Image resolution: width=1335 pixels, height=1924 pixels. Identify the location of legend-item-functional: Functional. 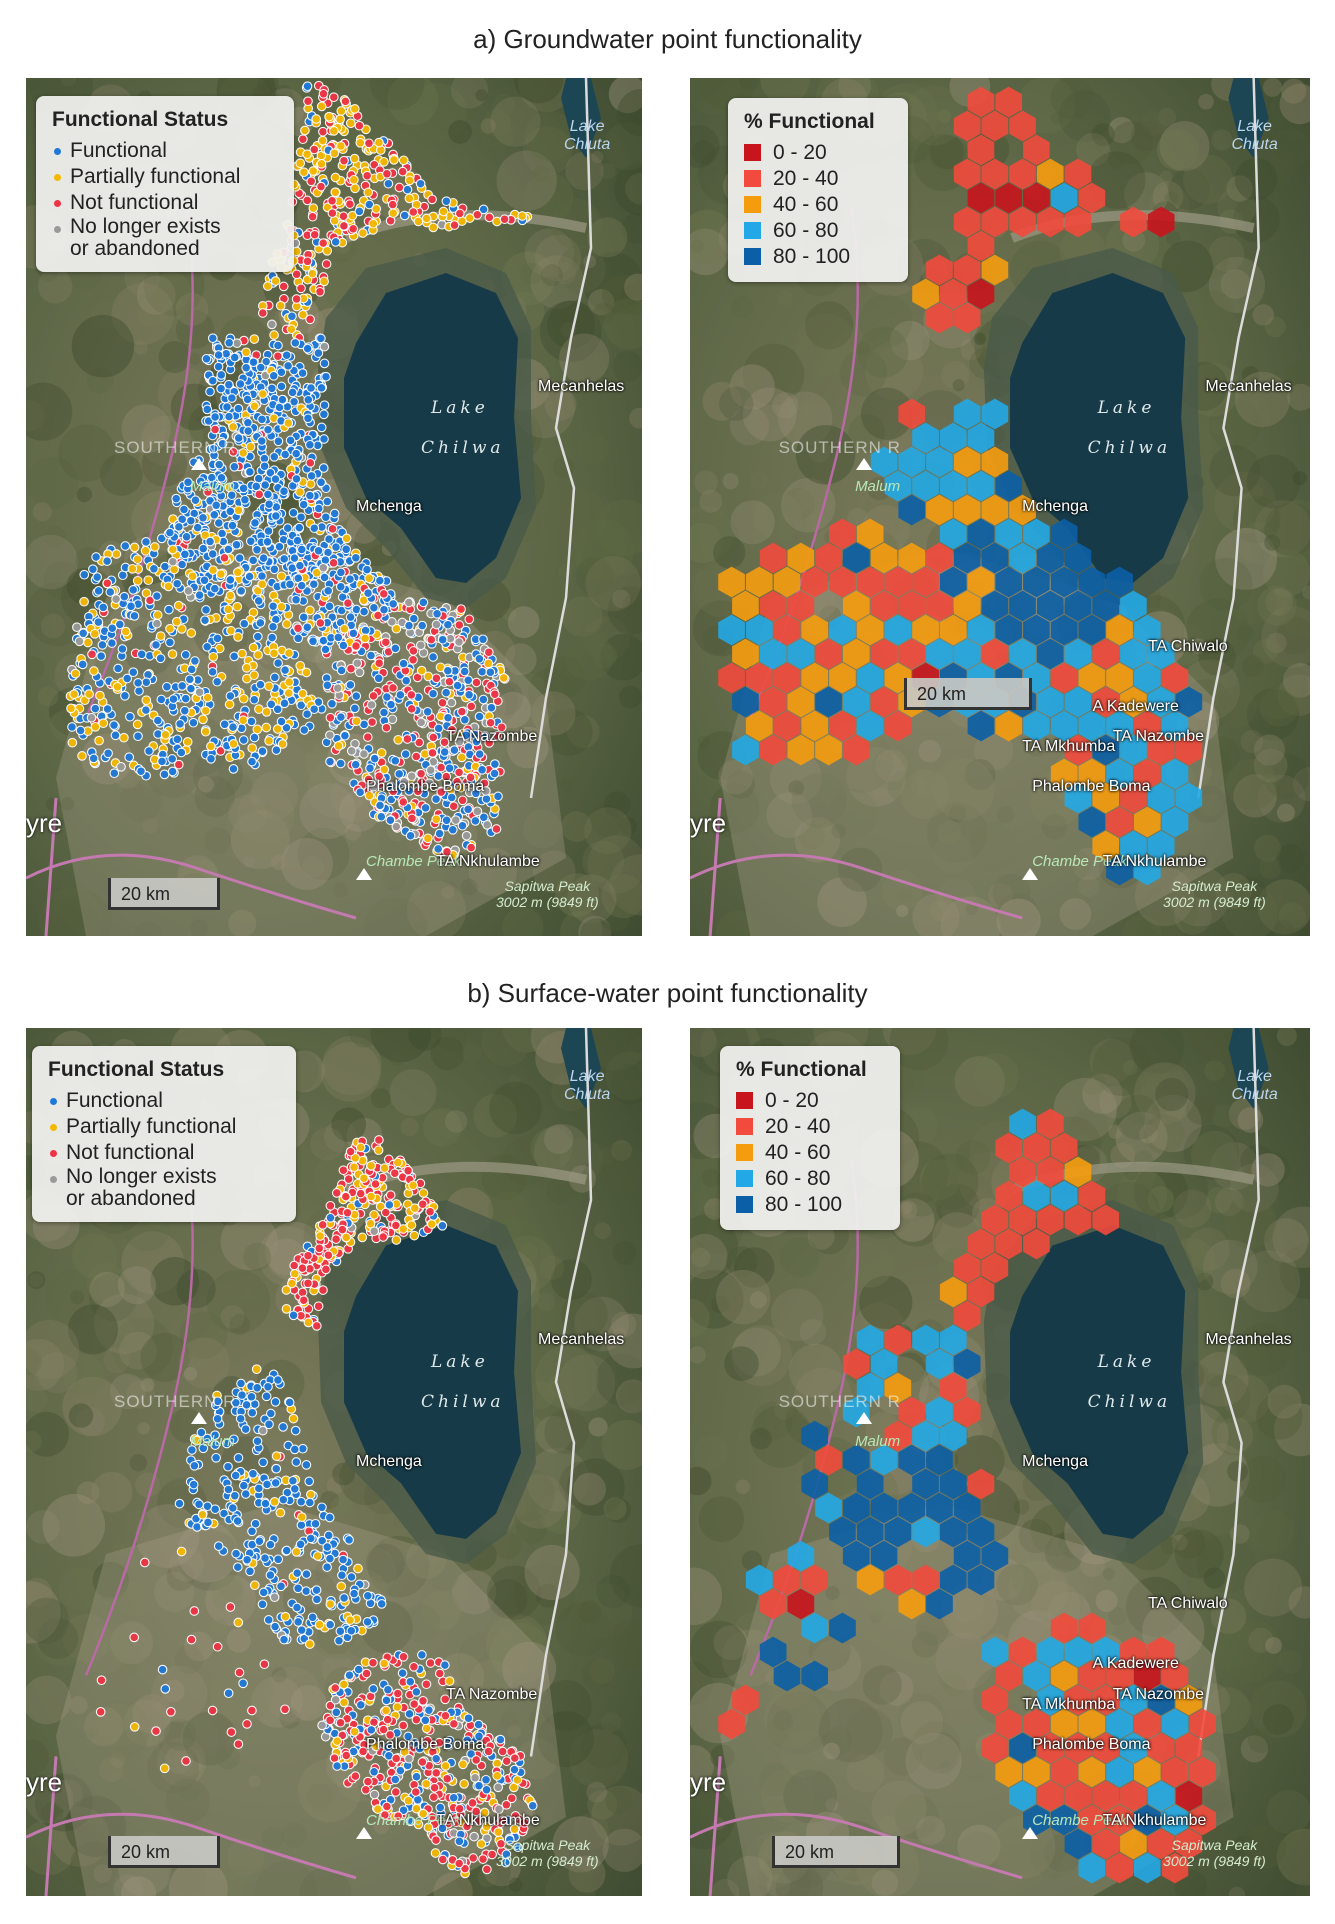
(164, 1101).